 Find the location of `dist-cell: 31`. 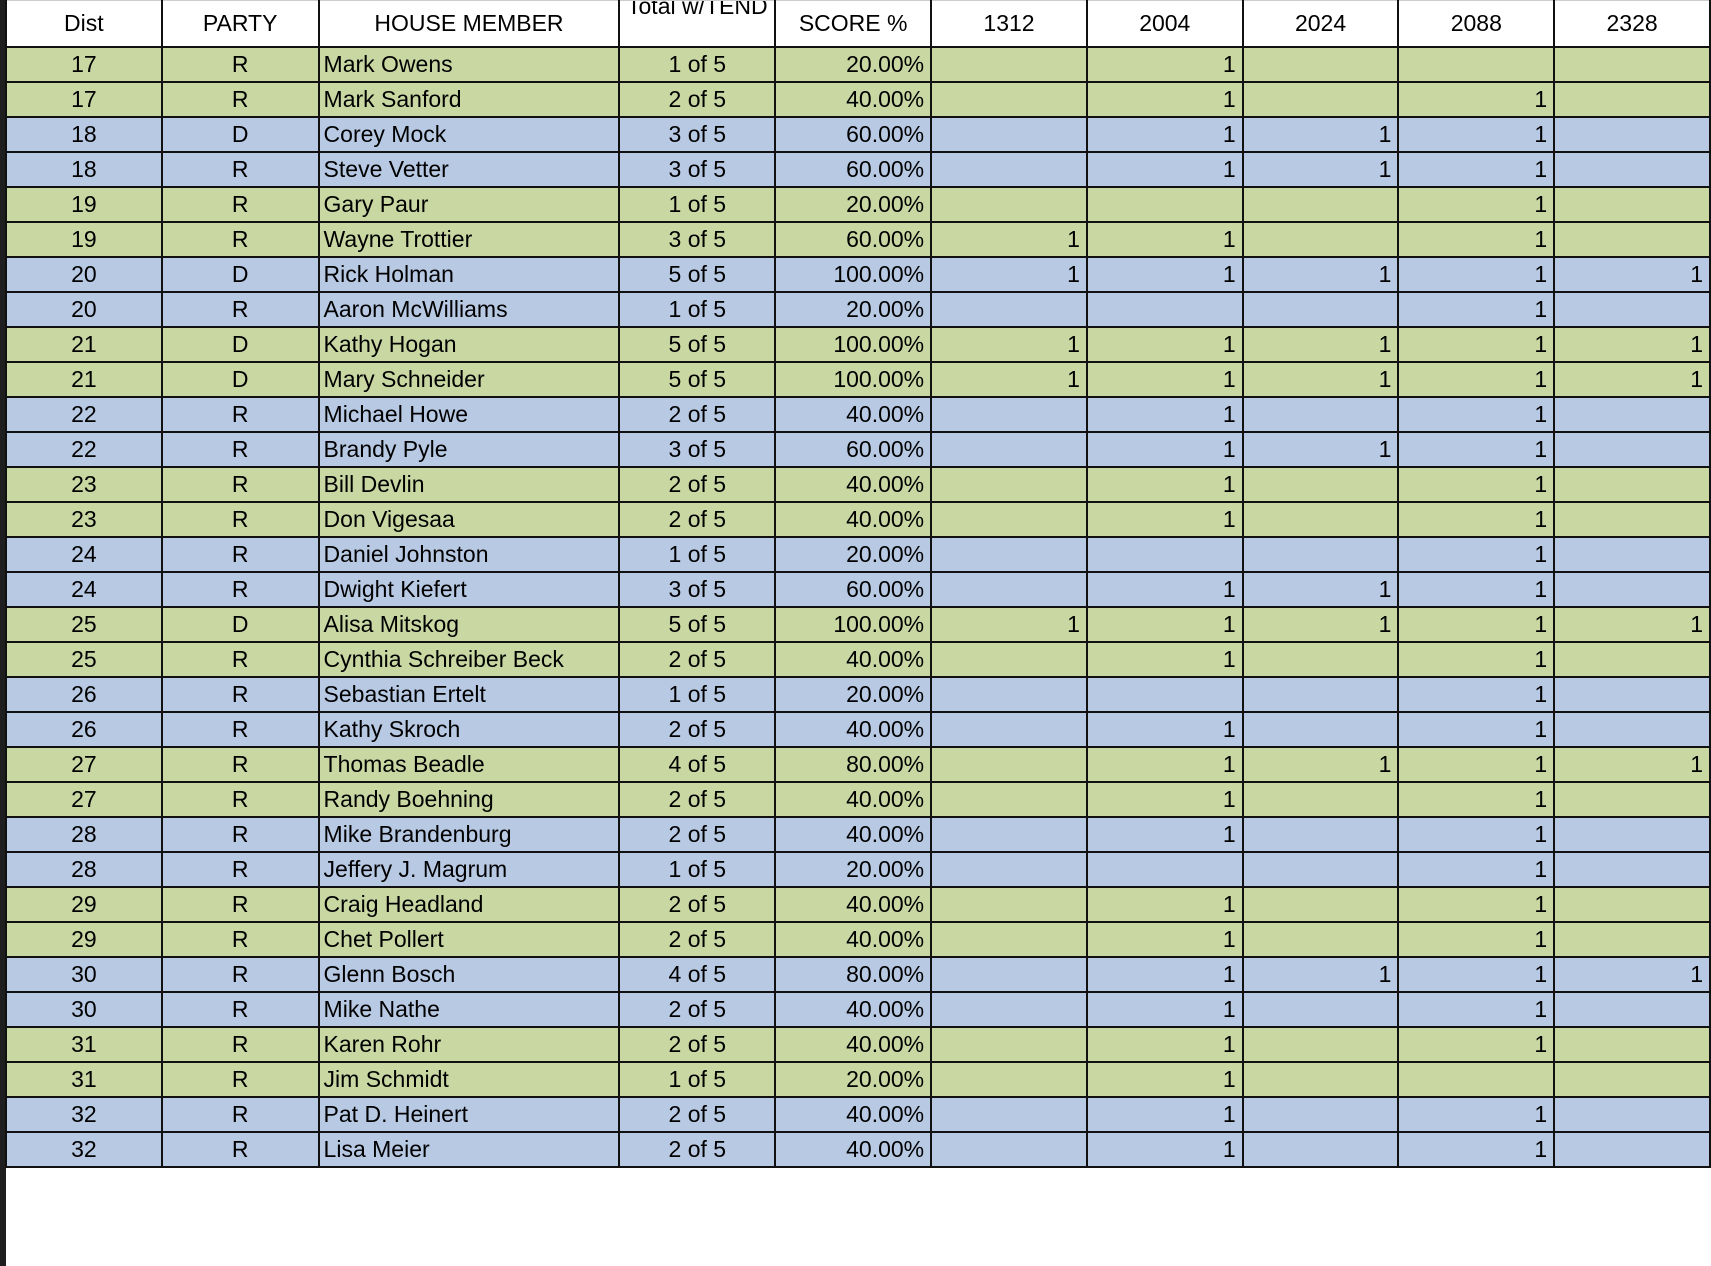

dist-cell: 31 is located at coordinates (84, 1079).